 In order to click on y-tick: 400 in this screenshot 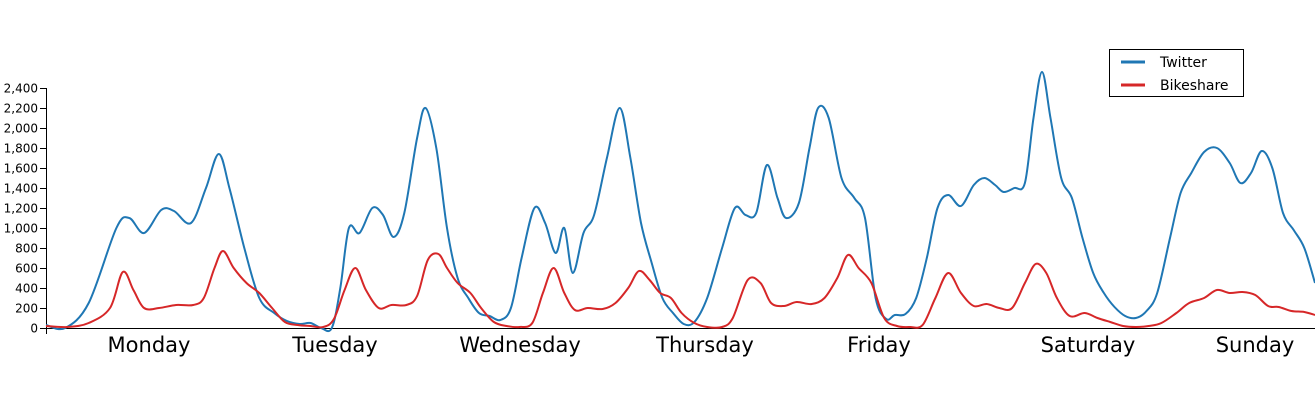, I will do `click(30, 289)`.